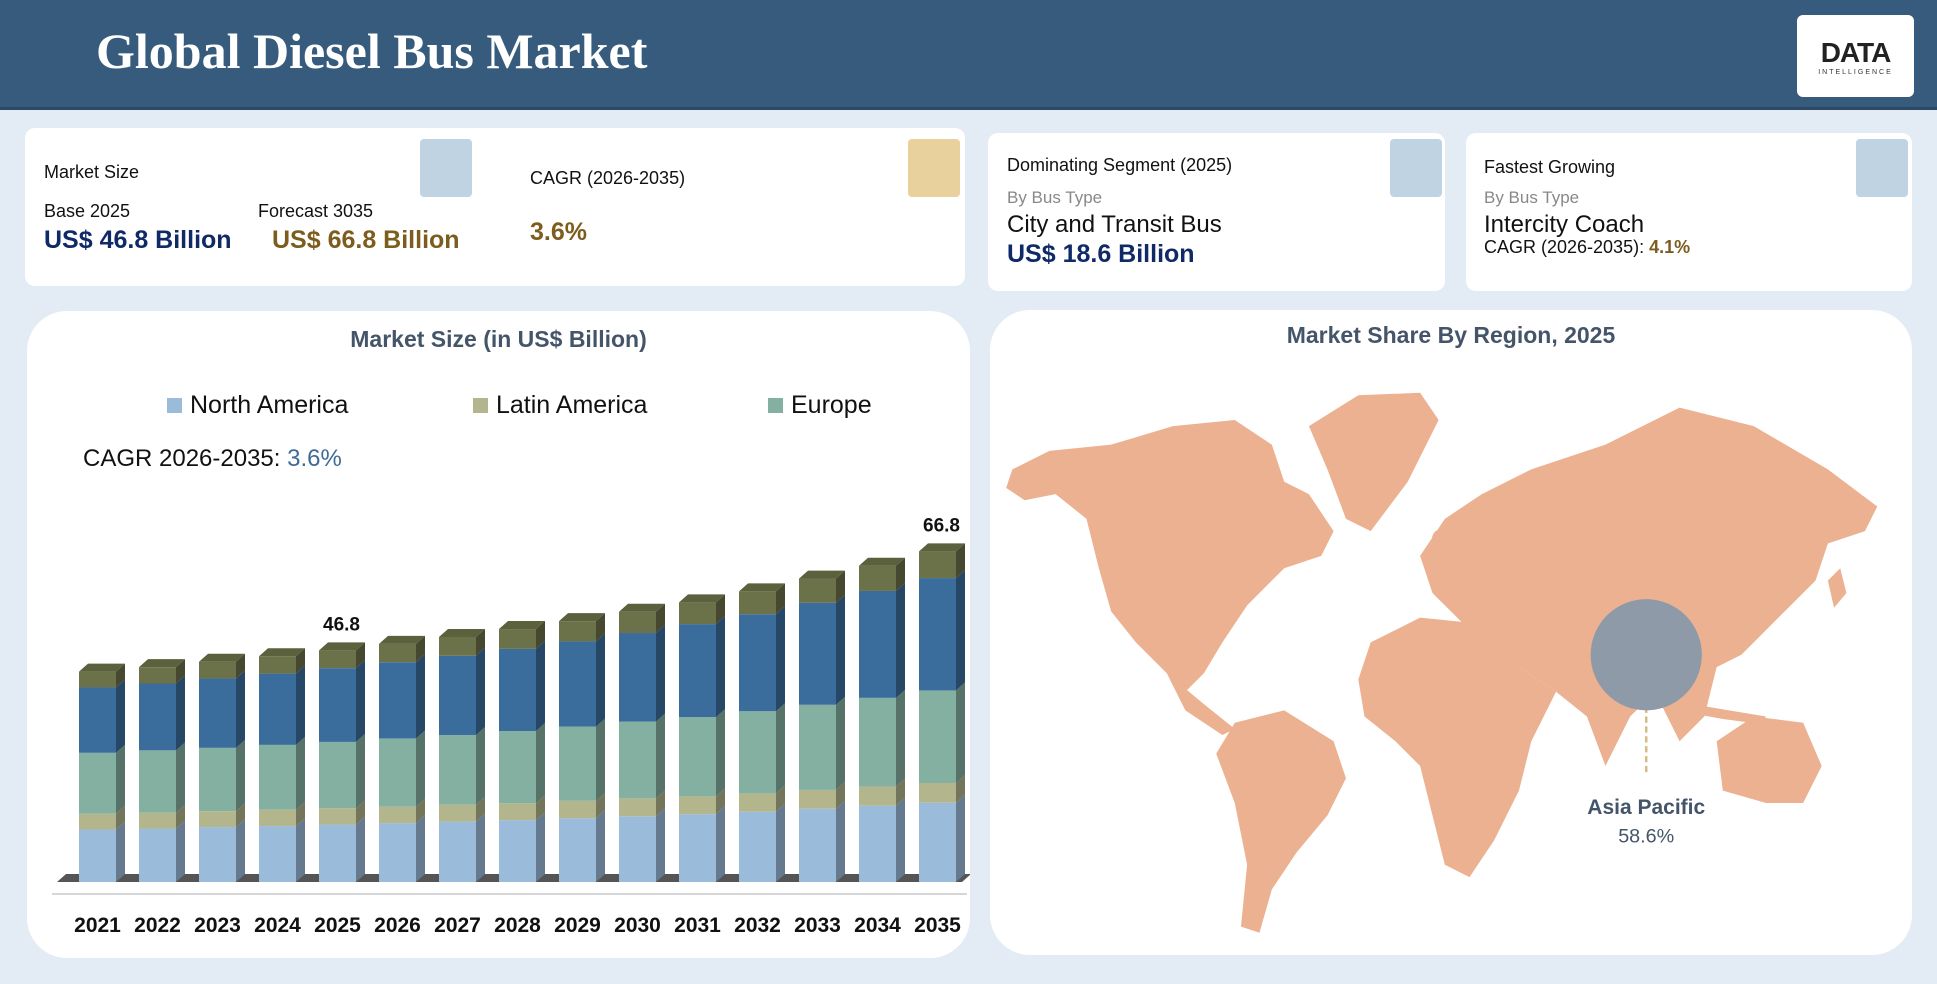 This screenshot has width=1937, height=984. What do you see at coordinates (1101, 254) in the screenshot?
I see `dominating-value: US$ 18.6 Billion` at bounding box center [1101, 254].